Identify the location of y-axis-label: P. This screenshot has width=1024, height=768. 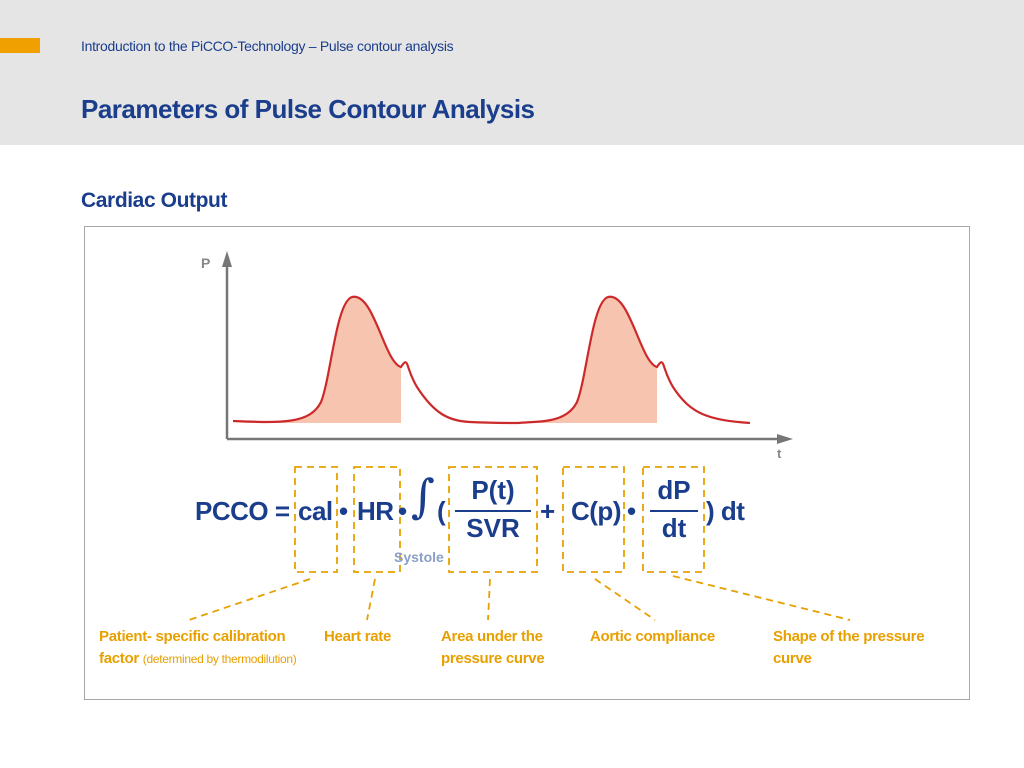
(206, 263).